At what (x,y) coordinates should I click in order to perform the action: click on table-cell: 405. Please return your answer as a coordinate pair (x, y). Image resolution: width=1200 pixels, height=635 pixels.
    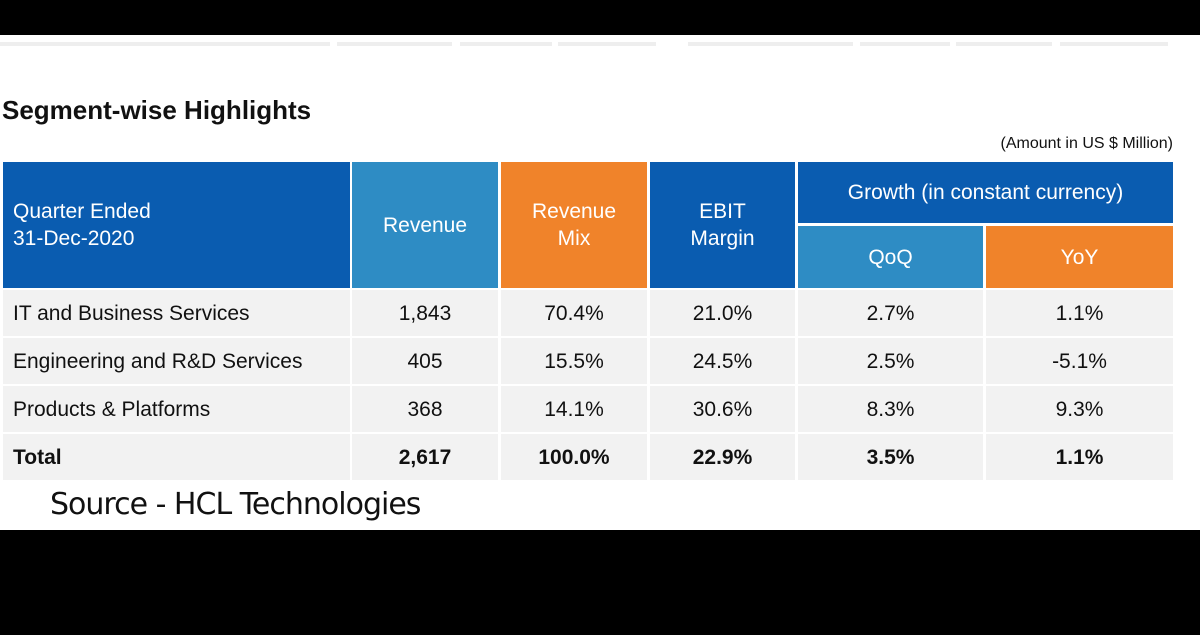
    Looking at the image, I should click on (425, 361).